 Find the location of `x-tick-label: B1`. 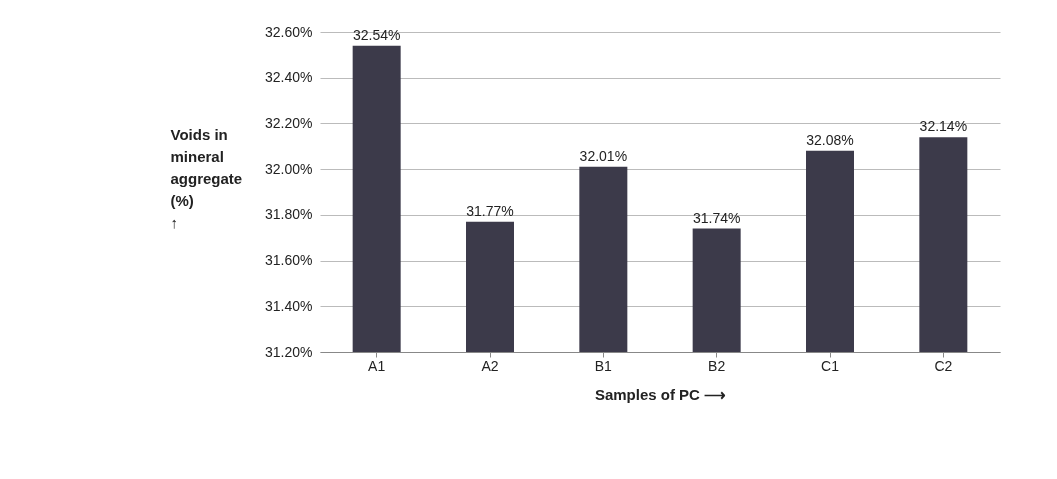

x-tick-label: B1 is located at coordinates (603, 365).